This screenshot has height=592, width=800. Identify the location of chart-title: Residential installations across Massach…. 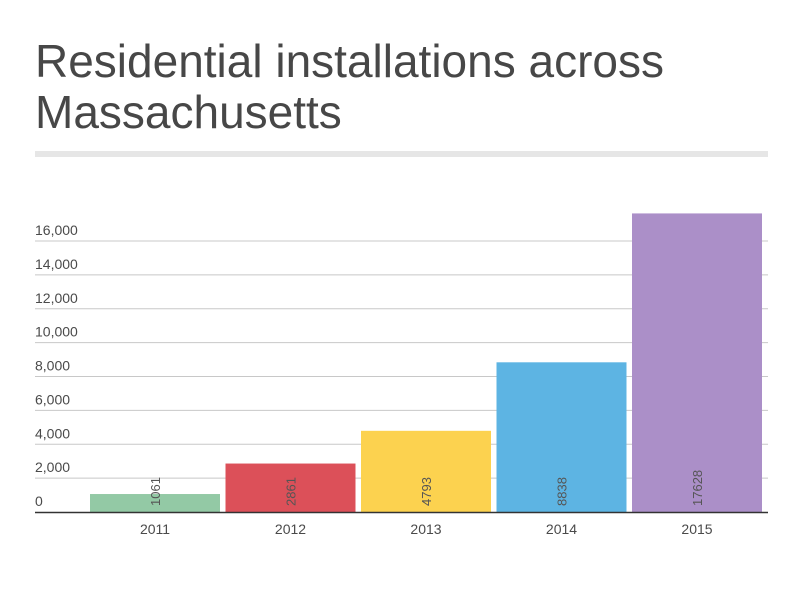
(349, 86).